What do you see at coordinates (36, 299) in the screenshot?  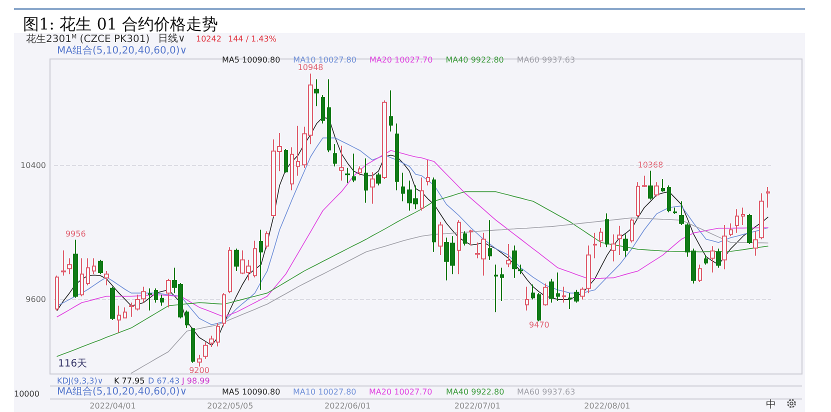 I see `y-tick-label: 9600` at bounding box center [36, 299].